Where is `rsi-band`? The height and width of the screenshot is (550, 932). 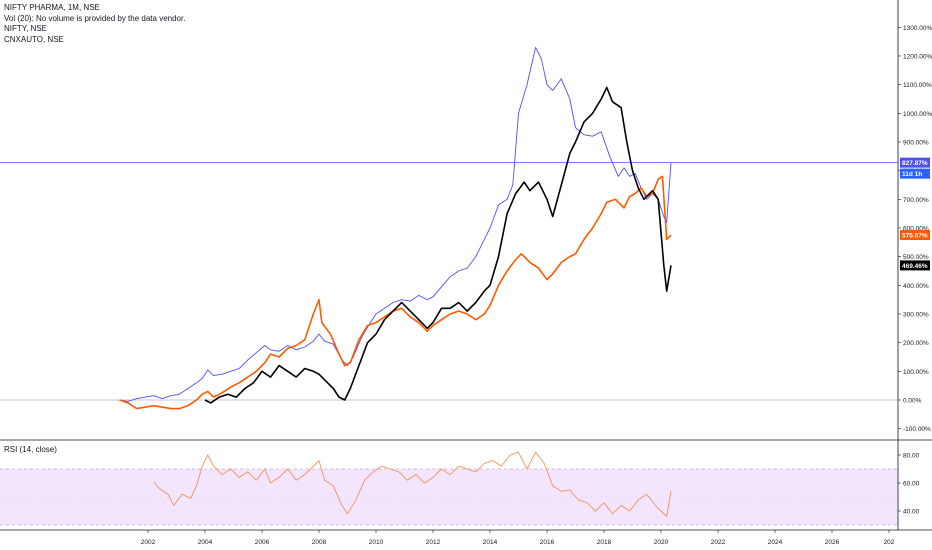
rsi-band is located at coordinates (449, 497).